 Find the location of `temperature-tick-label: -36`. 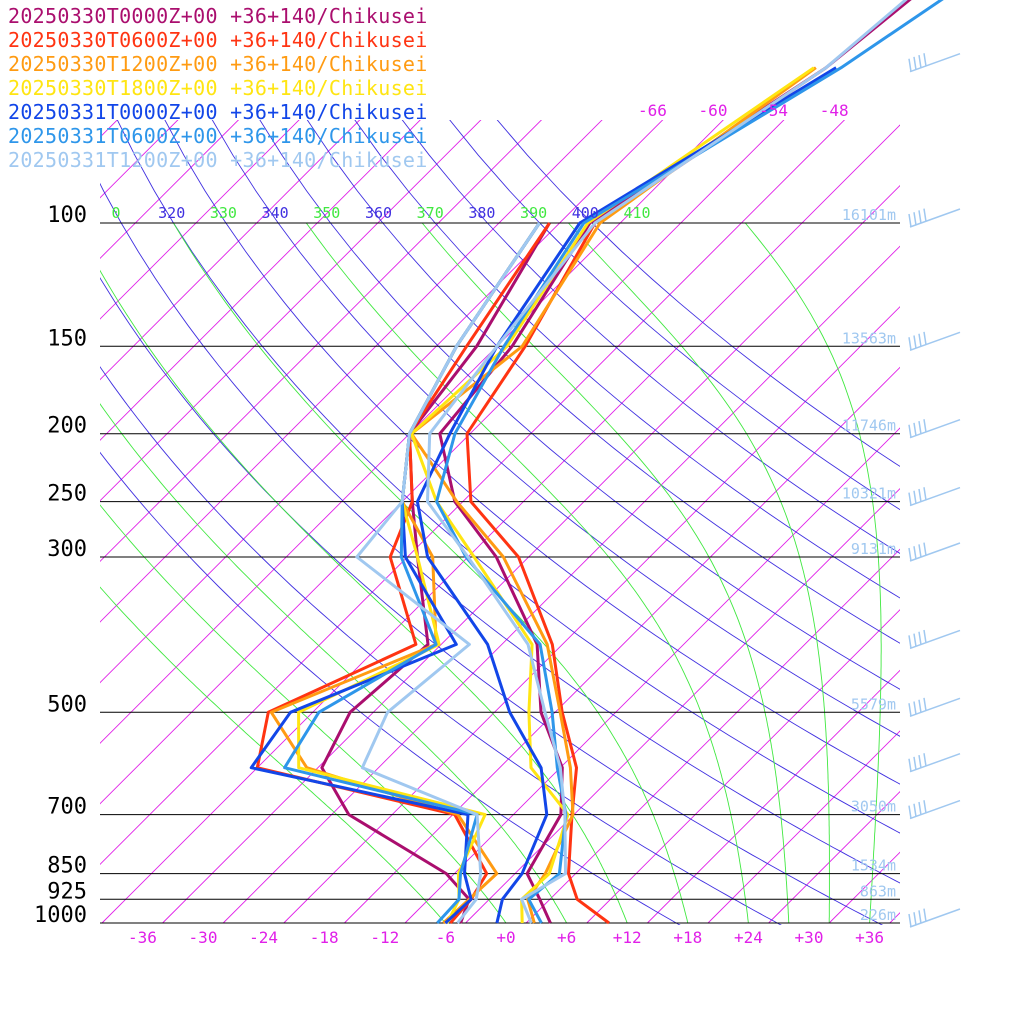

temperature-tick-label: -36 is located at coordinates (142, 937).